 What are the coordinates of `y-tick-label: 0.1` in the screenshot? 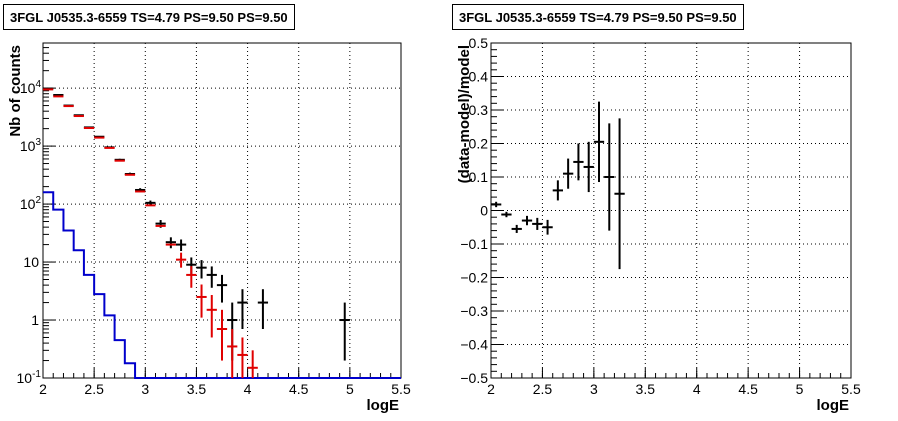 It's located at (479, 177).